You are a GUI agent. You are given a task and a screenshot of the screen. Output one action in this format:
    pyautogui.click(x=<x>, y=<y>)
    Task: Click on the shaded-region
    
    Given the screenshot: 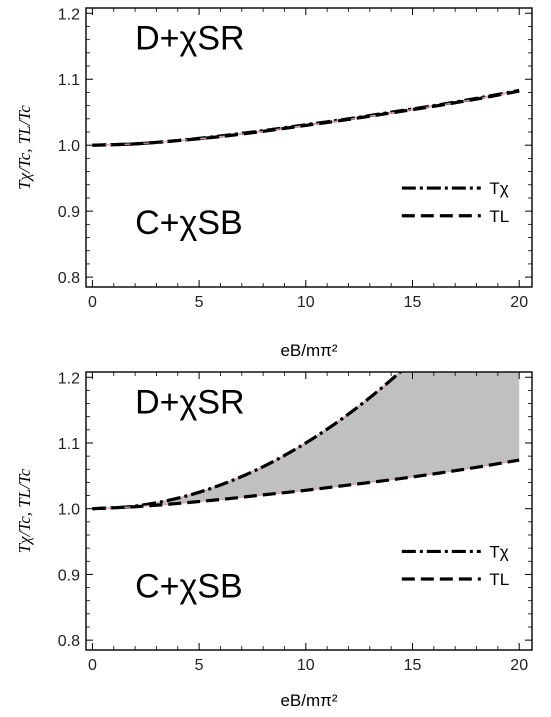 What is the action you would take?
    pyautogui.click(x=306, y=440)
    